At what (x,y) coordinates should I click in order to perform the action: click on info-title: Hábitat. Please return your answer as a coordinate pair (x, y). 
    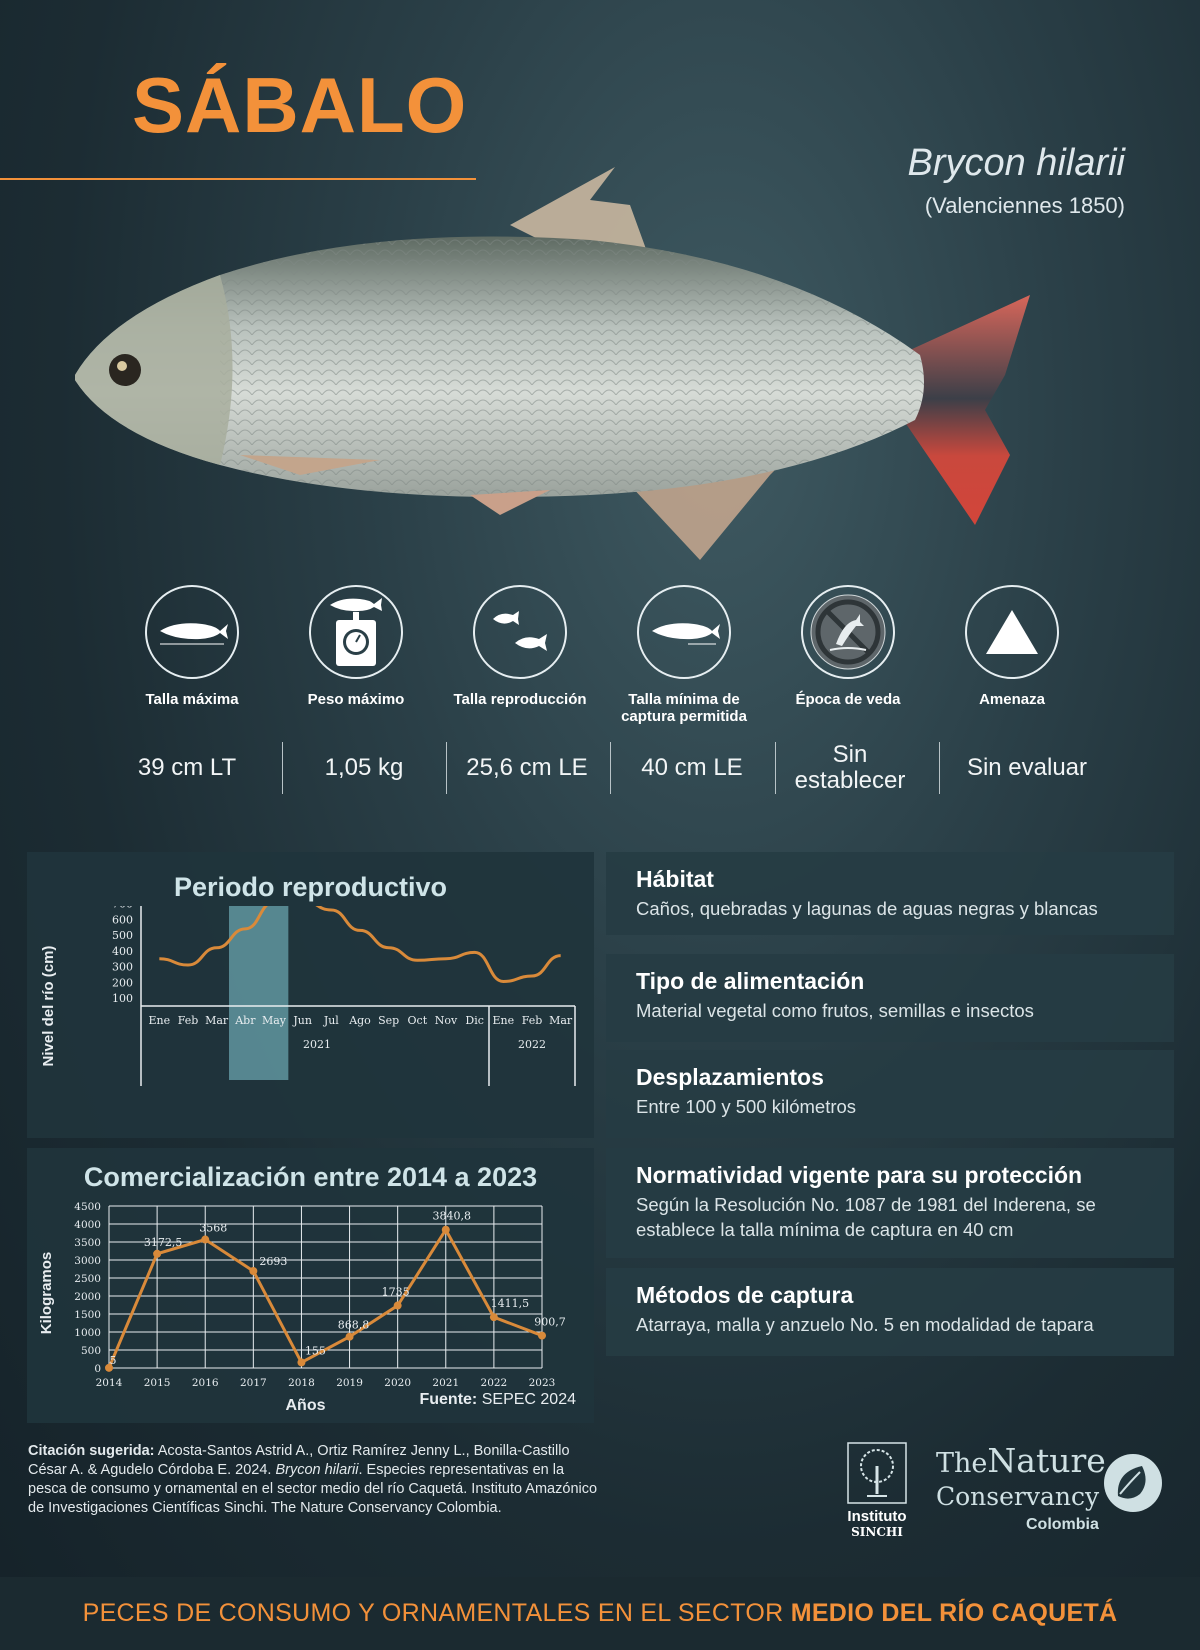
    Looking at the image, I should click on (675, 879).